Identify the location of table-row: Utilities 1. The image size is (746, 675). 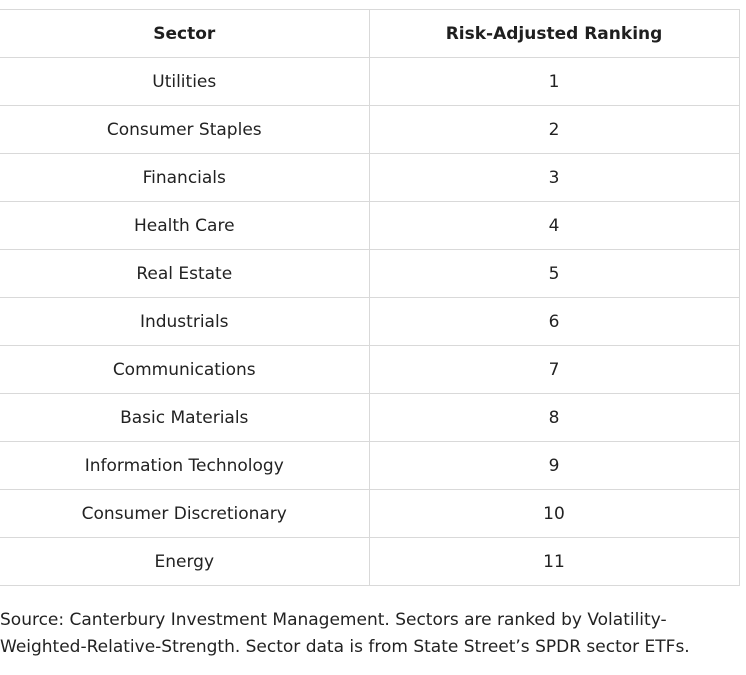
(370, 81).